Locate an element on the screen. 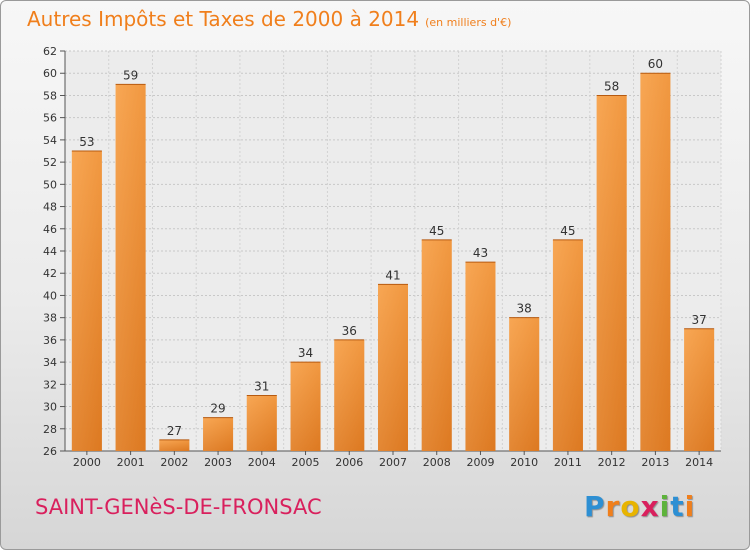 The width and height of the screenshot is (750, 550). logo-letter: t is located at coordinates (677, 506).